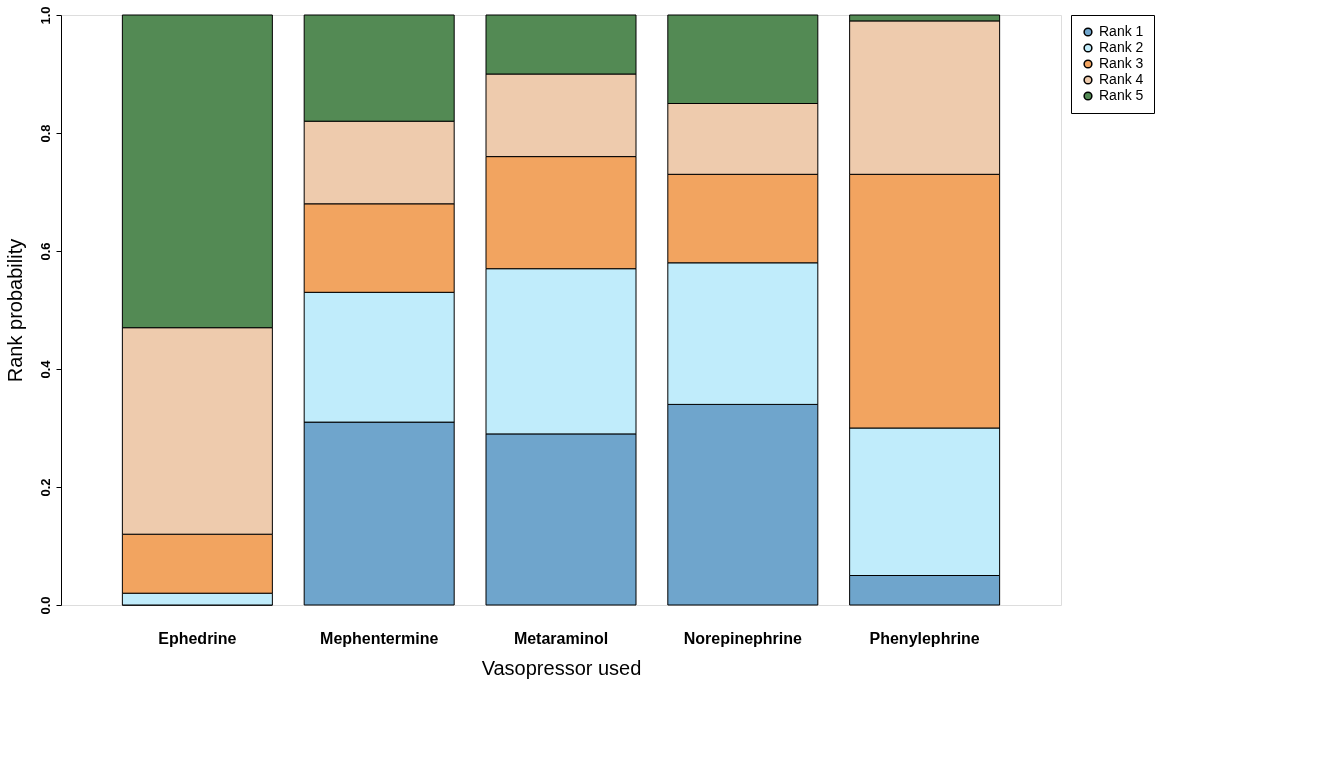 Image resolution: width=1327 pixels, height=769 pixels. Describe the element at coordinates (45, 15) in the screenshot. I see `y-tick-label: 1.0` at that location.